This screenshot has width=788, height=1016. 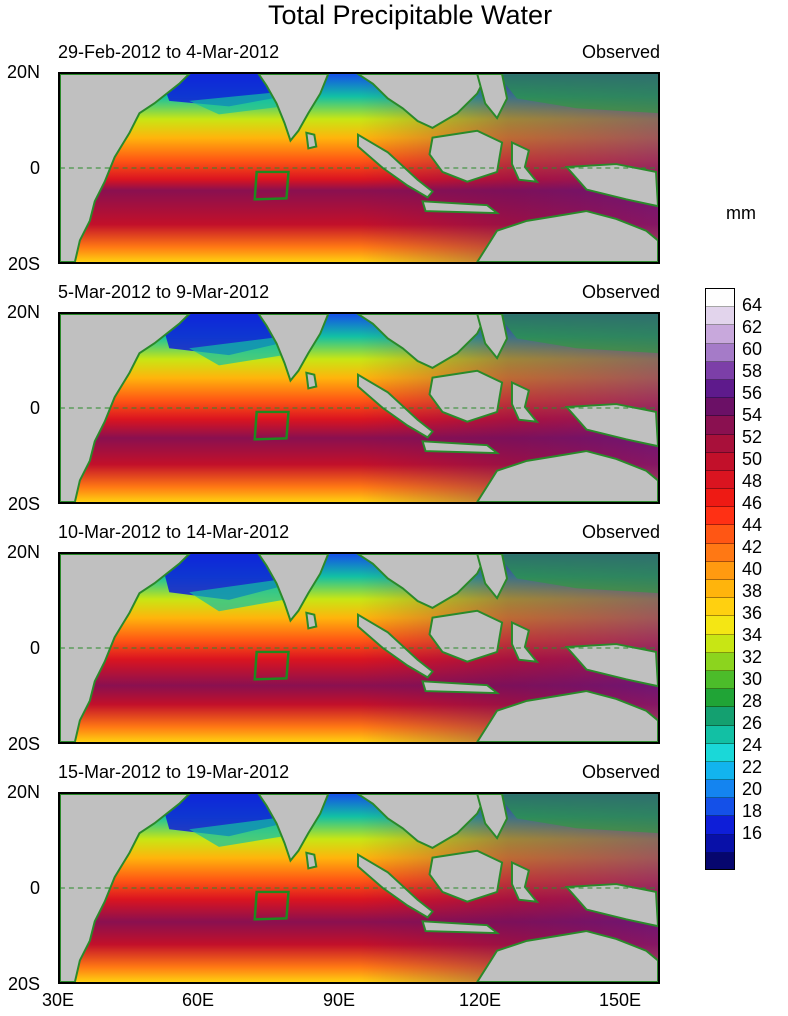 What do you see at coordinates (752, 635) in the screenshot?
I see `colorbar-tick-label: 34` at bounding box center [752, 635].